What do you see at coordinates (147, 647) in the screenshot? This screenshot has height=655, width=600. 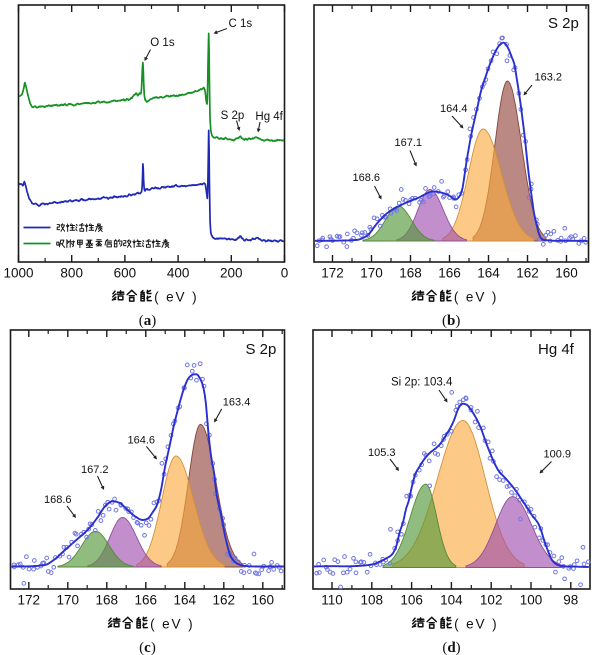 I see `svg-text: (c)` at bounding box center [147, 647].